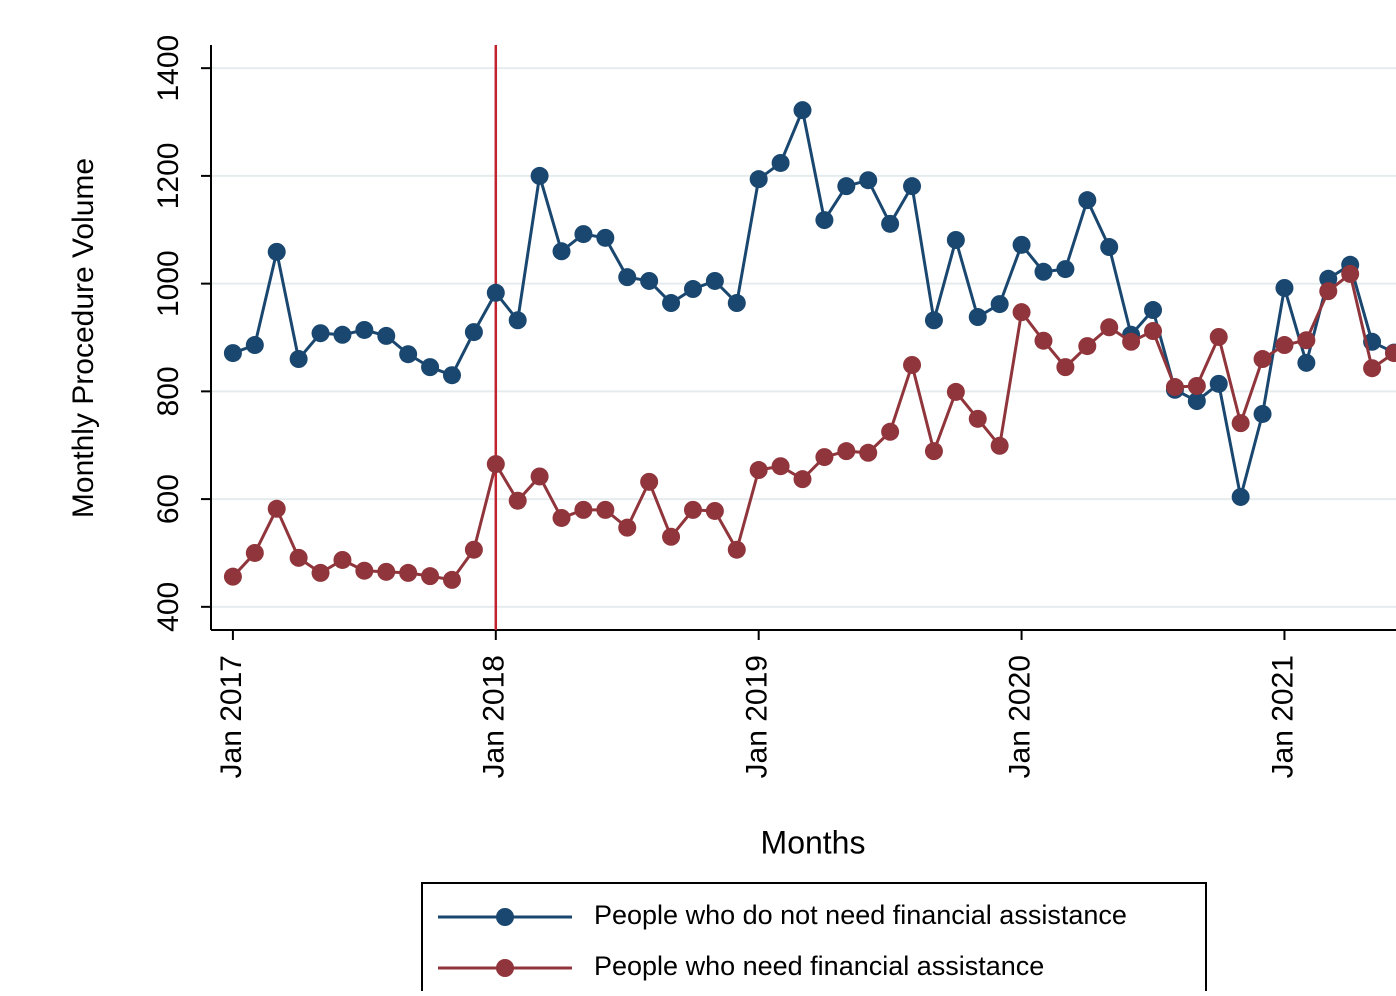 The width and height of the screenshot is (1396, 996). I want to click on y-tick-label: 1400, so click(168, 68).